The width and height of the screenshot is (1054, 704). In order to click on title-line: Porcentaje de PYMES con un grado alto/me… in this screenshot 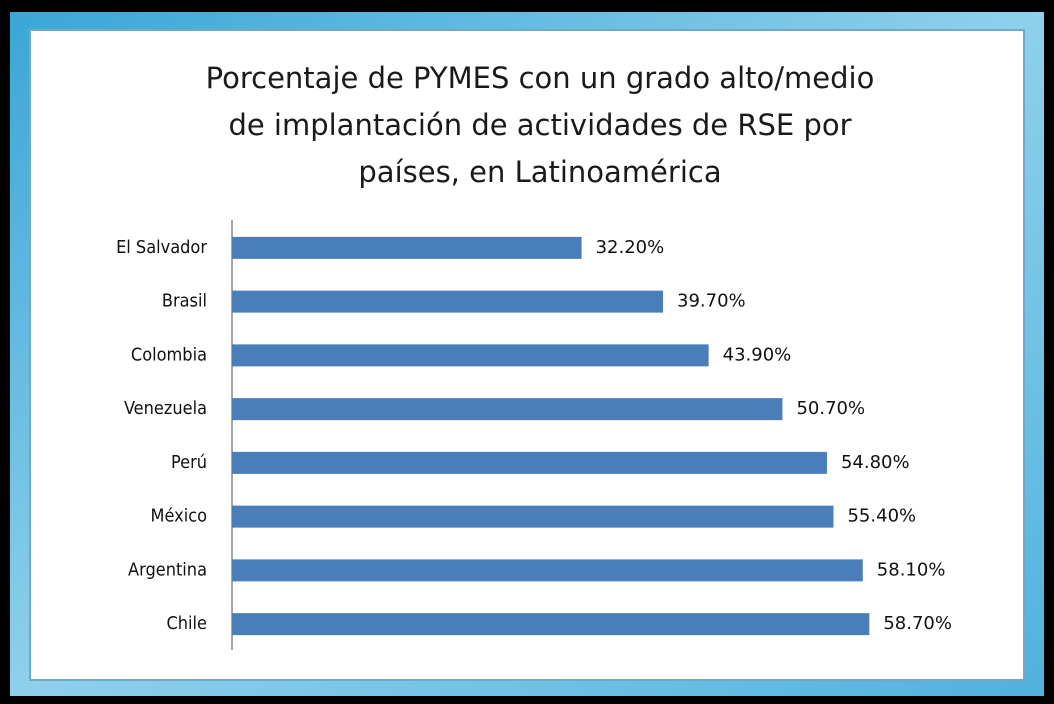, I will do `click(540, 78)`.